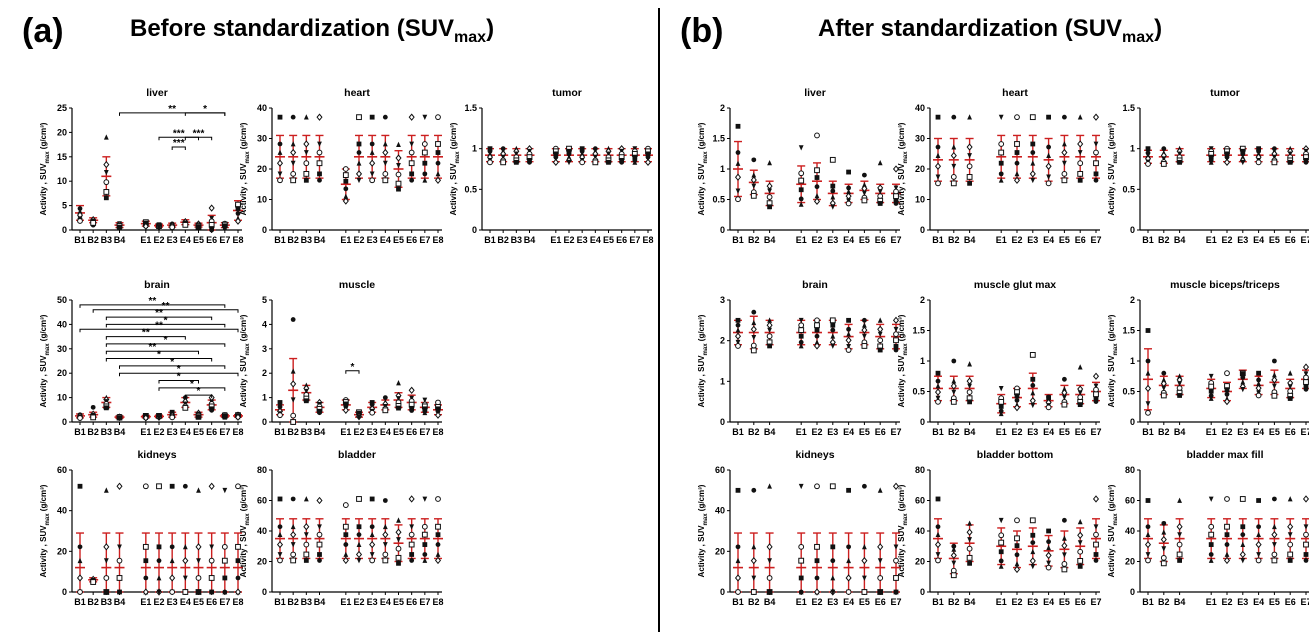  Describe the element at coordinates (920, 470) in the screenshot. I see `y-tick-label: 80` at that location.